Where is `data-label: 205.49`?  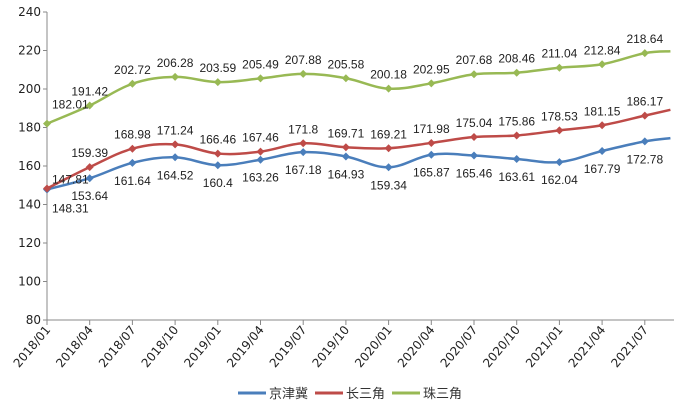 data-label: 205.49 is located at coordinates (260, 64).